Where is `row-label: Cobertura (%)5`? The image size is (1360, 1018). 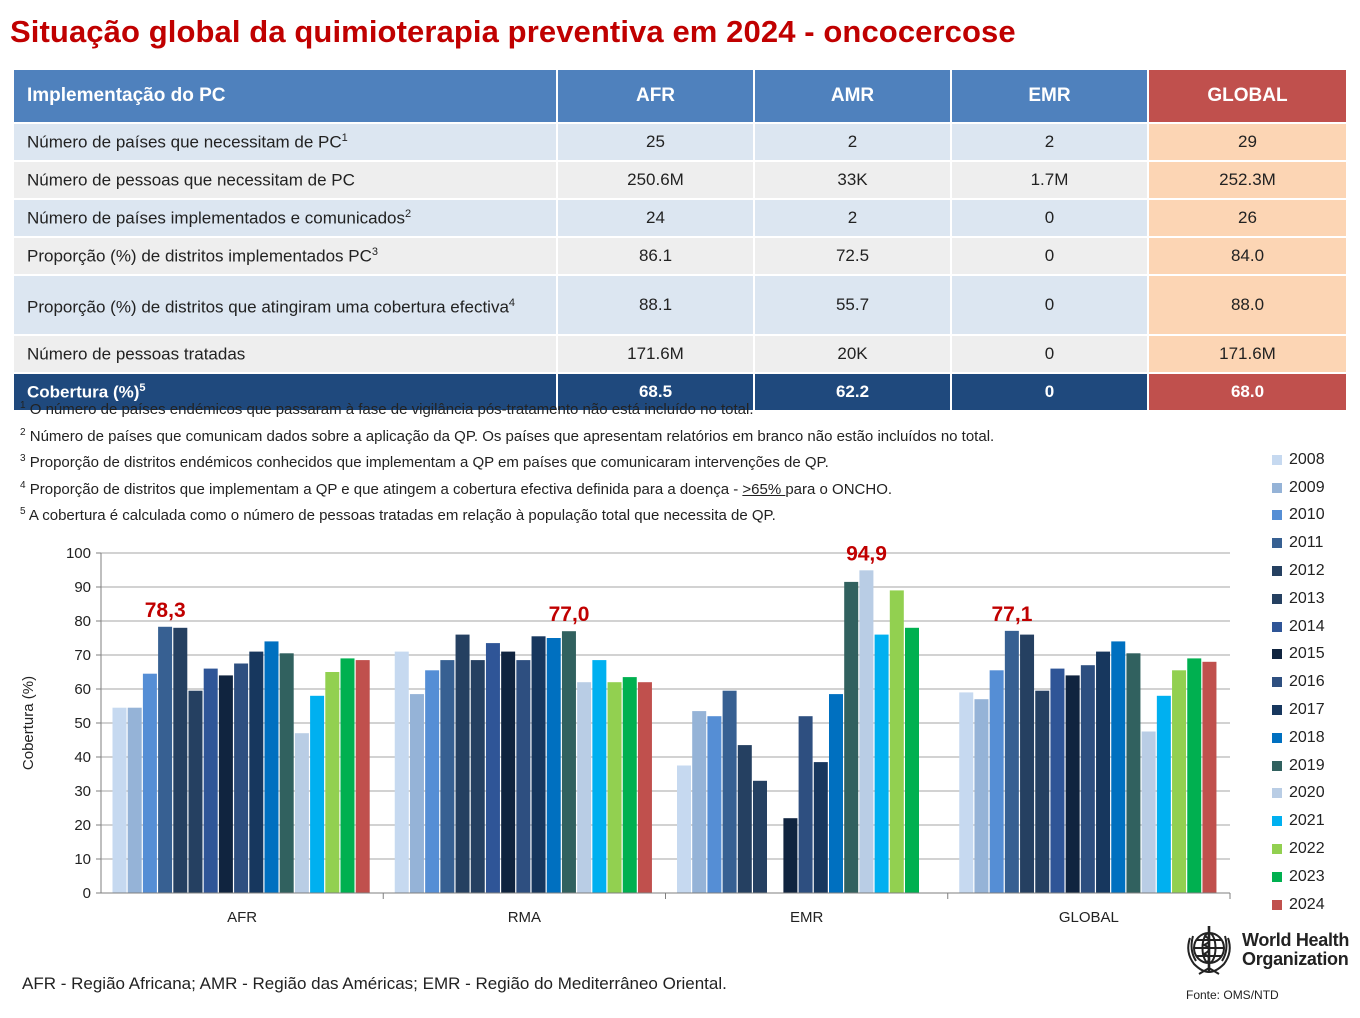
row-label: Cobertura (%)5 is located at coordinates (285, 392).